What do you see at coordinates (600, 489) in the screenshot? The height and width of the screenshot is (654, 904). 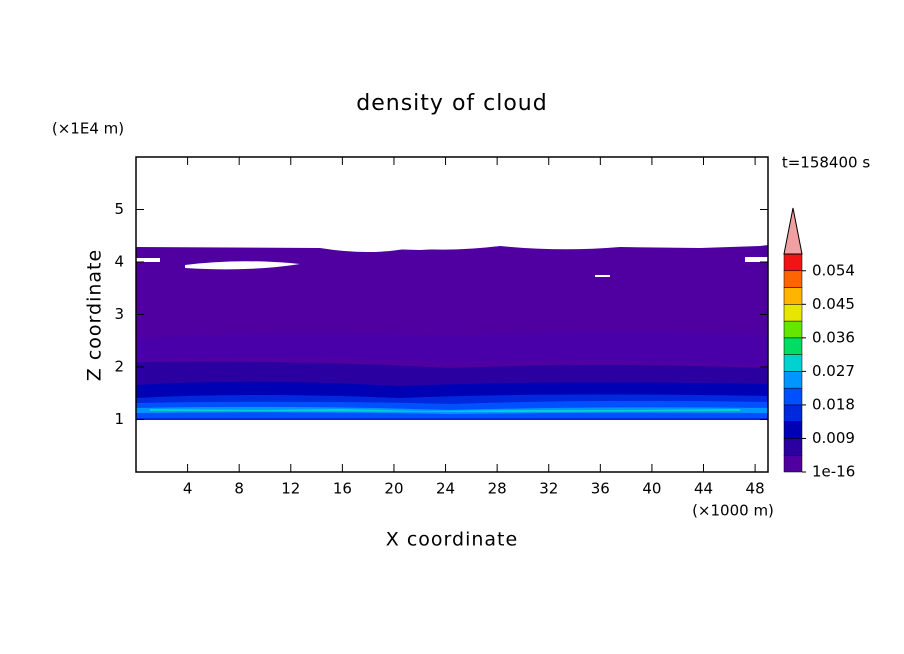 I see `x-tick-label: 36` at bounding box center [600, 489].